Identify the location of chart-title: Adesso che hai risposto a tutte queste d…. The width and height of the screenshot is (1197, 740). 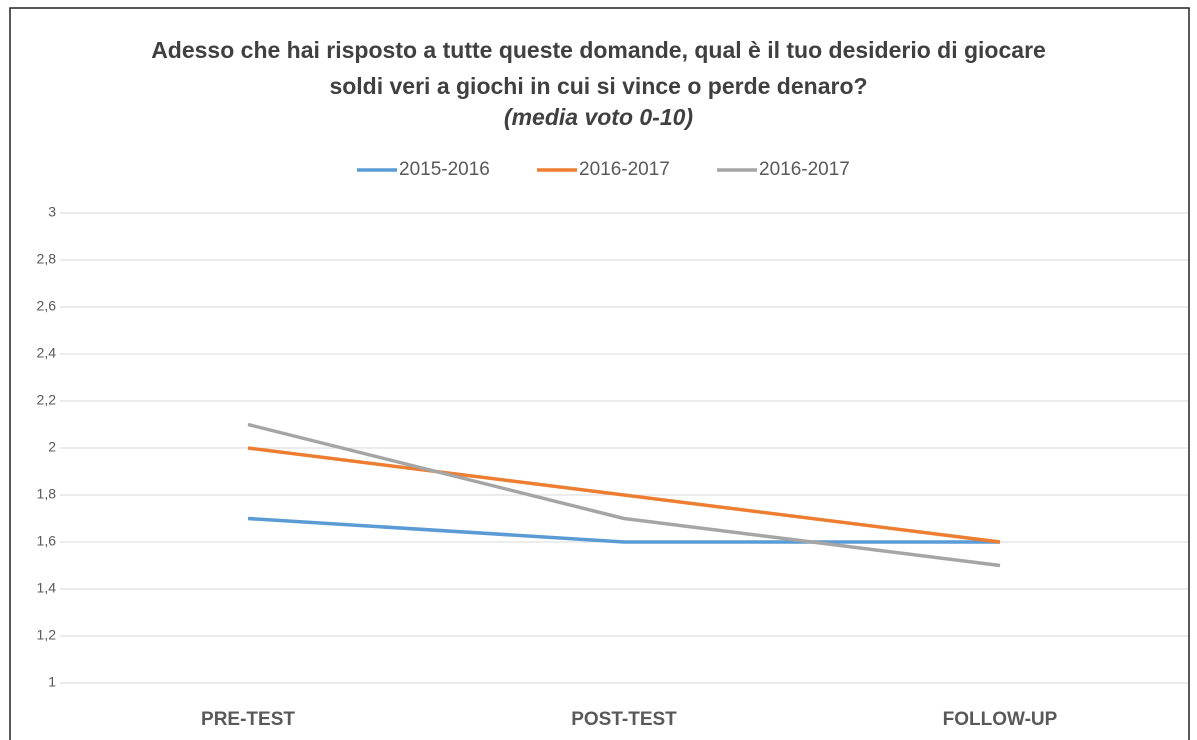
(598, 68).